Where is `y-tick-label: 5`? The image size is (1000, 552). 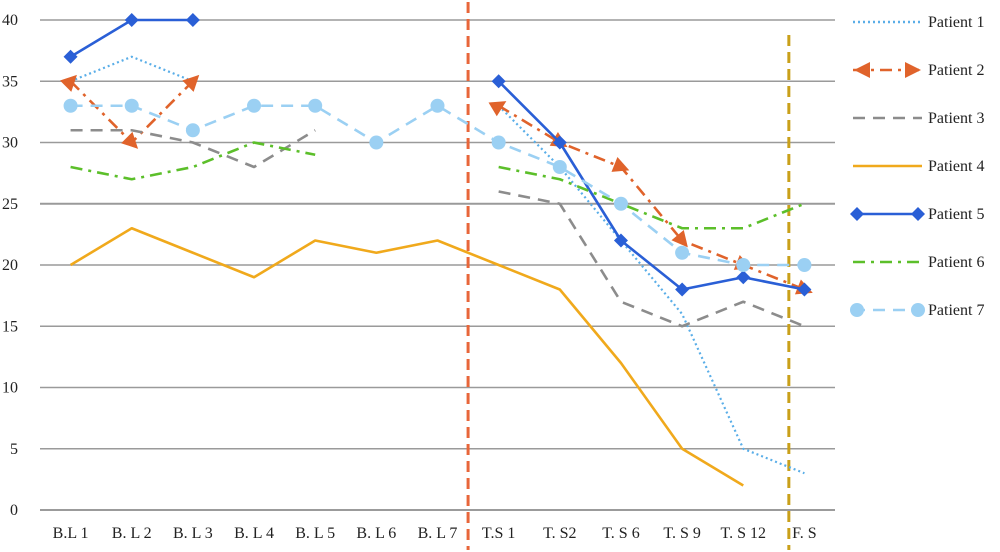 y-tick-label: 5 is located at coordinates (14, 449).